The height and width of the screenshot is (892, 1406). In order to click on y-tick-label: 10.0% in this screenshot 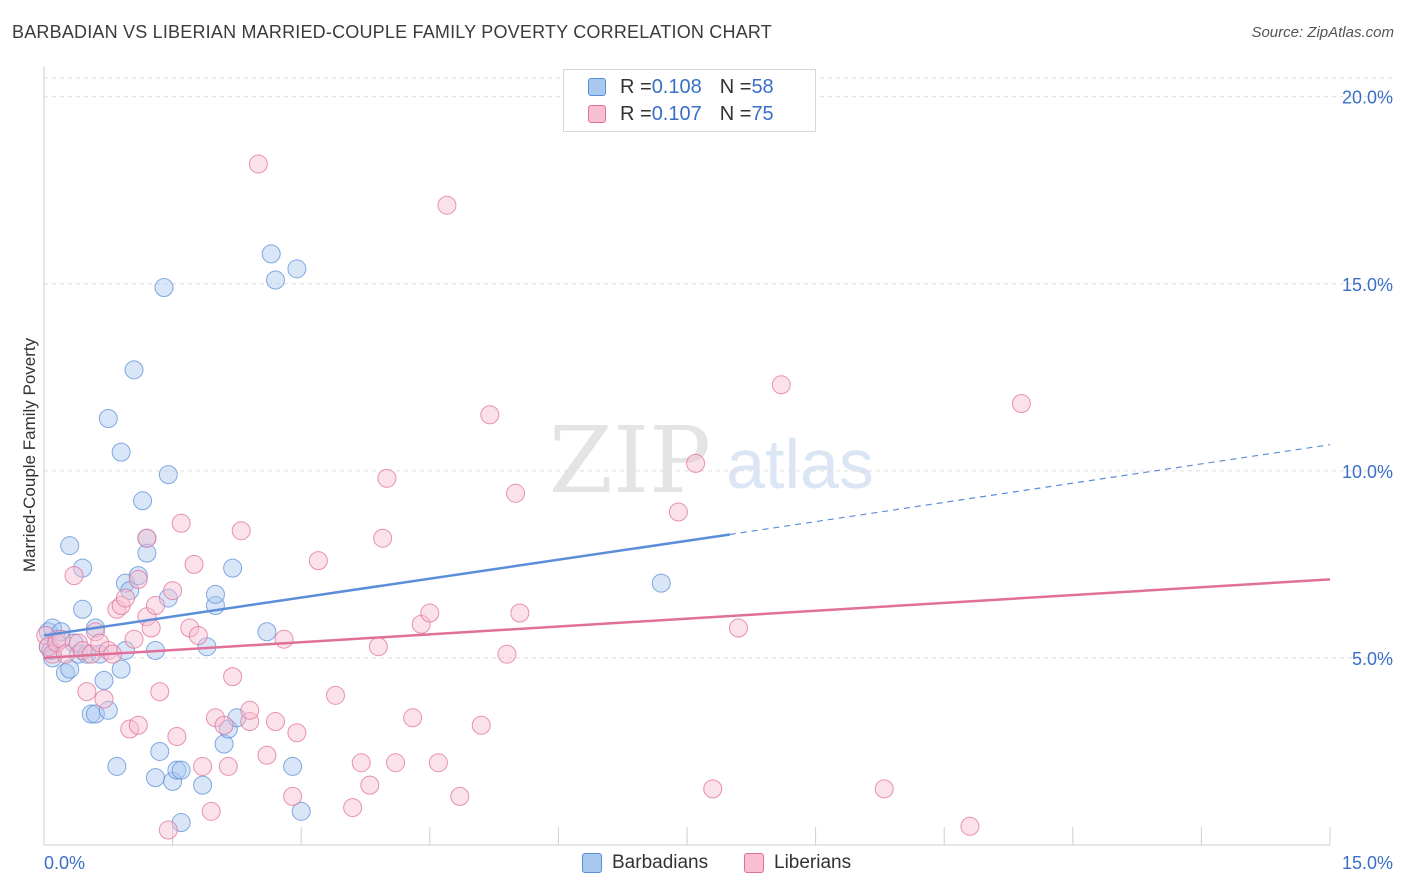, I will do `click(1367, 472)`.